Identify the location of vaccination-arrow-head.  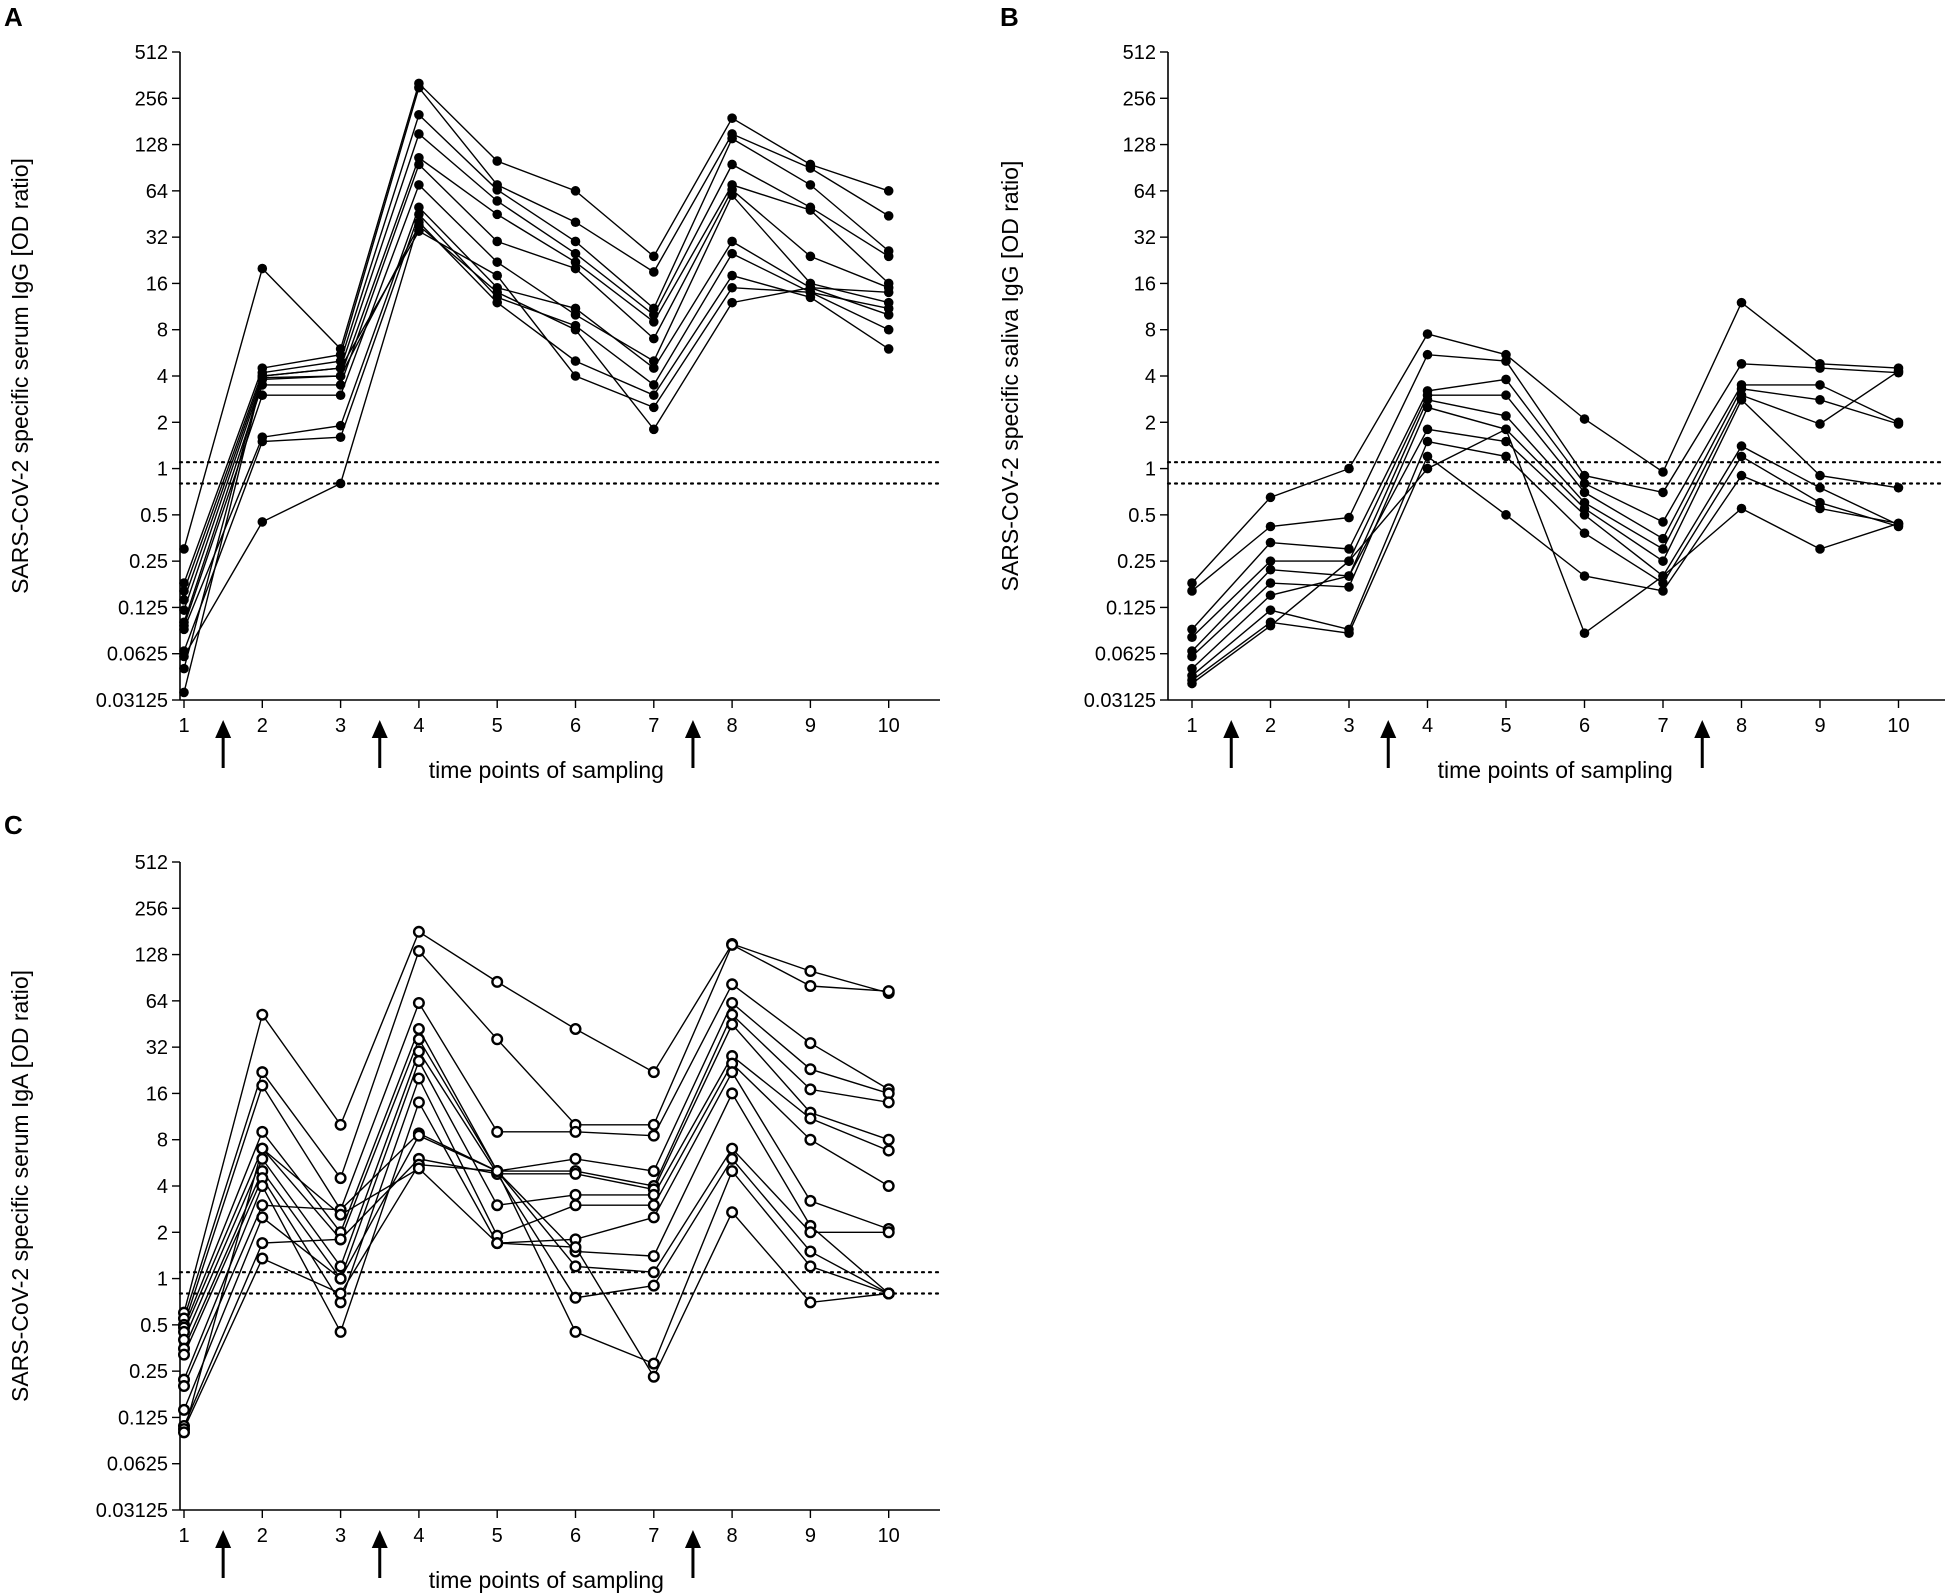
(1231, 729).